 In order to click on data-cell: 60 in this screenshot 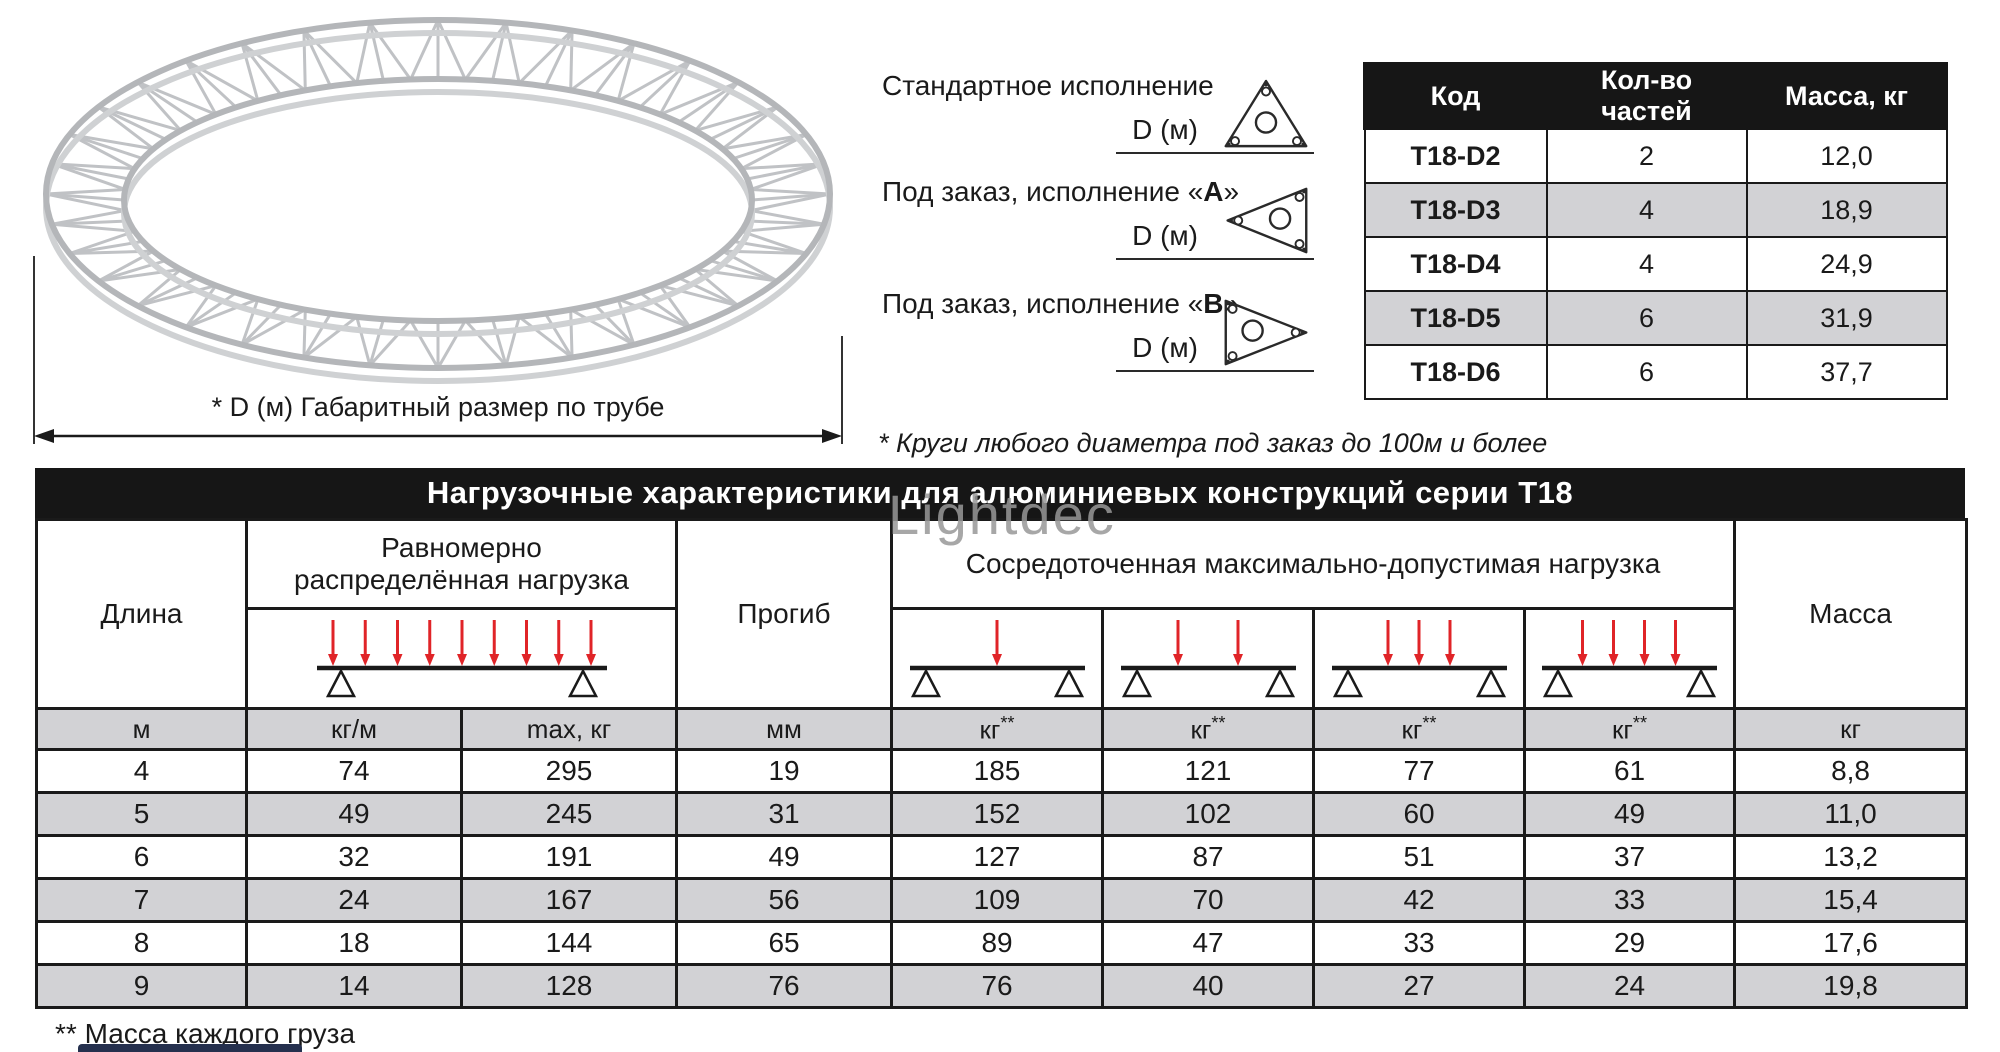, I will do `click(1419, 814)`.